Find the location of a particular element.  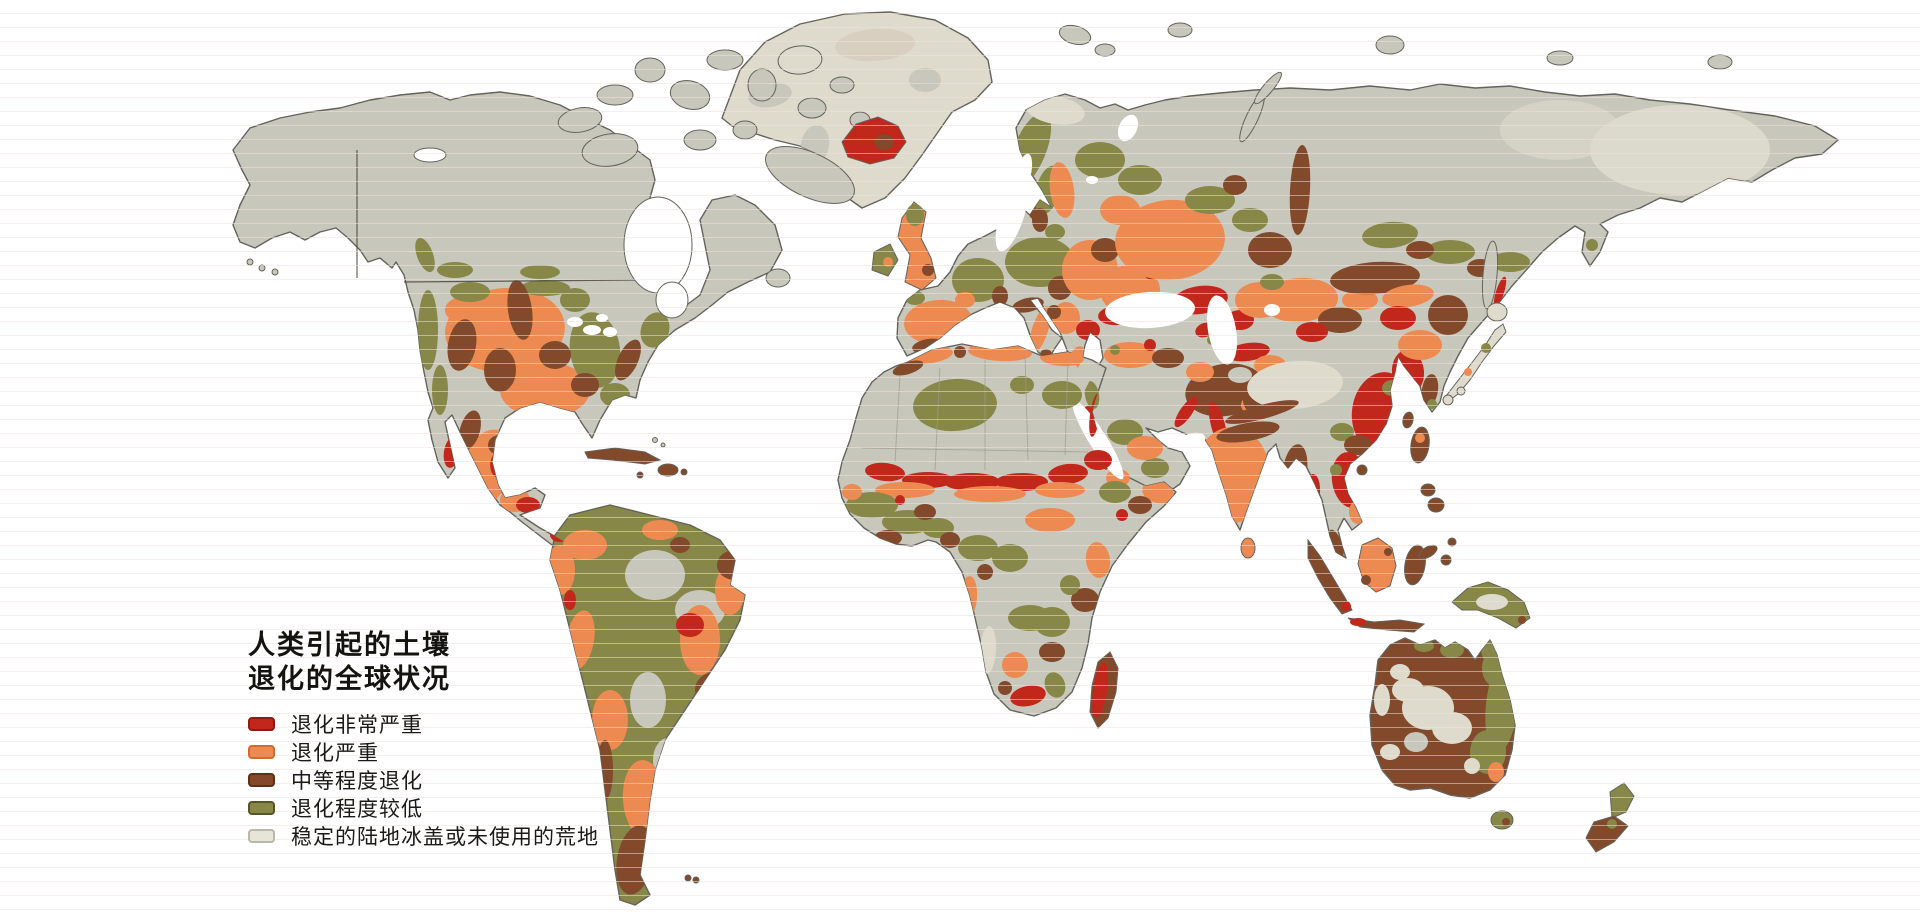

legend-items: 退化非常严重 退化严重 中等程度退化 退化程度较低 稳定的陆地冰盖或未使用的荒地 is located at coordinates (423, 781).